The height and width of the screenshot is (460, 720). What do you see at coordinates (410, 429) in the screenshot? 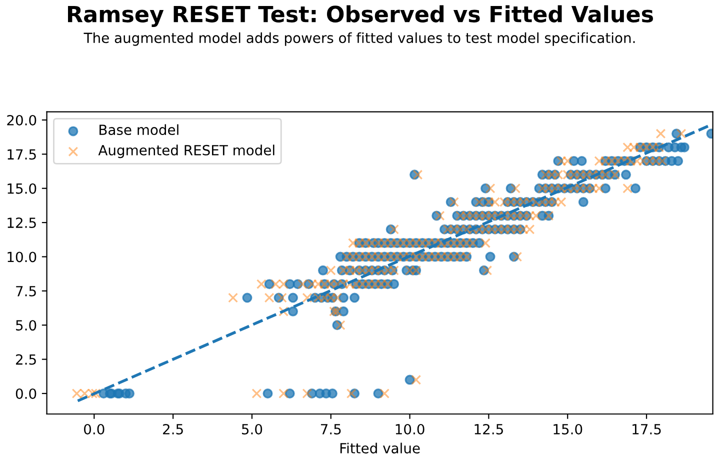
I see `x-tick-label: 10.0` at bounding box center [410, 429].